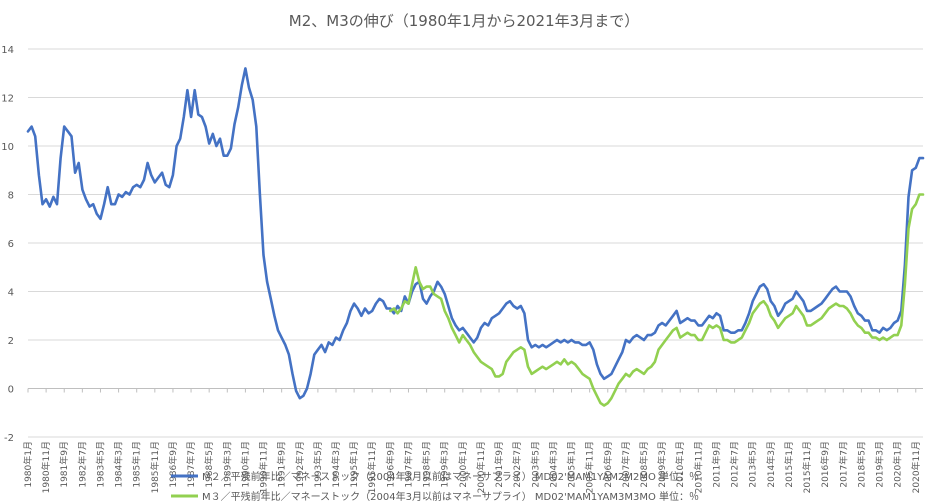  I want to click on x-tick-label: 2010年1月, so click(680, 464).